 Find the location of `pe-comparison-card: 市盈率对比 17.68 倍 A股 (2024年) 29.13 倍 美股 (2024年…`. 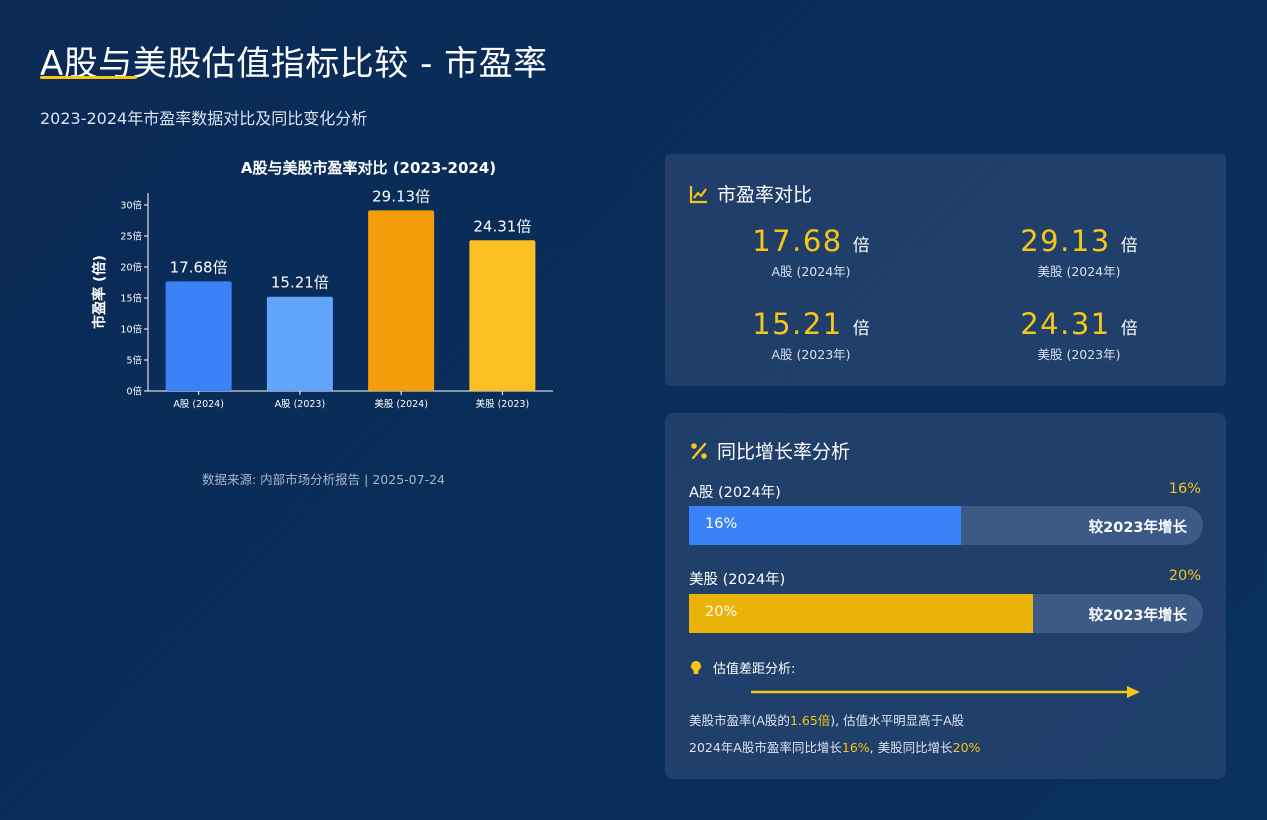

pe-comparison-card: 市盈率对比 17.68 倍 A股 (2024年) 29.13 倍 美股 (2024年… is located at coordinates (945, 270).